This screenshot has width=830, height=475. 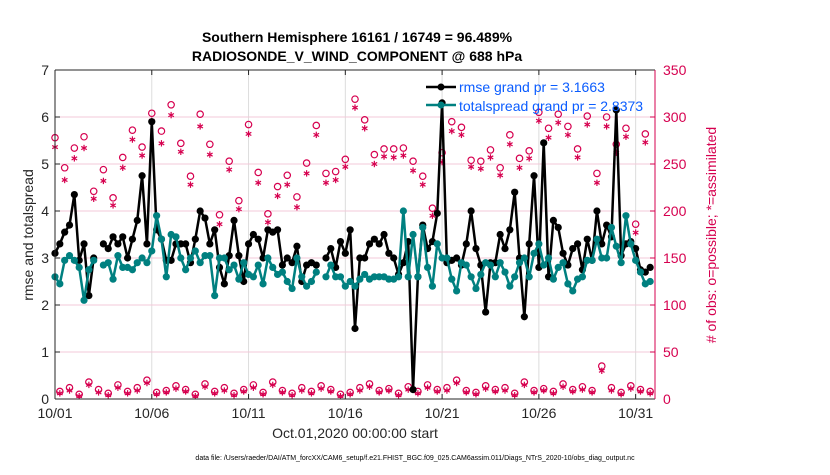 What do you see at coordinates (671, 352) in the screenshot?
I see `y-right-tick-label: 50` at bounding box center [671, 352].